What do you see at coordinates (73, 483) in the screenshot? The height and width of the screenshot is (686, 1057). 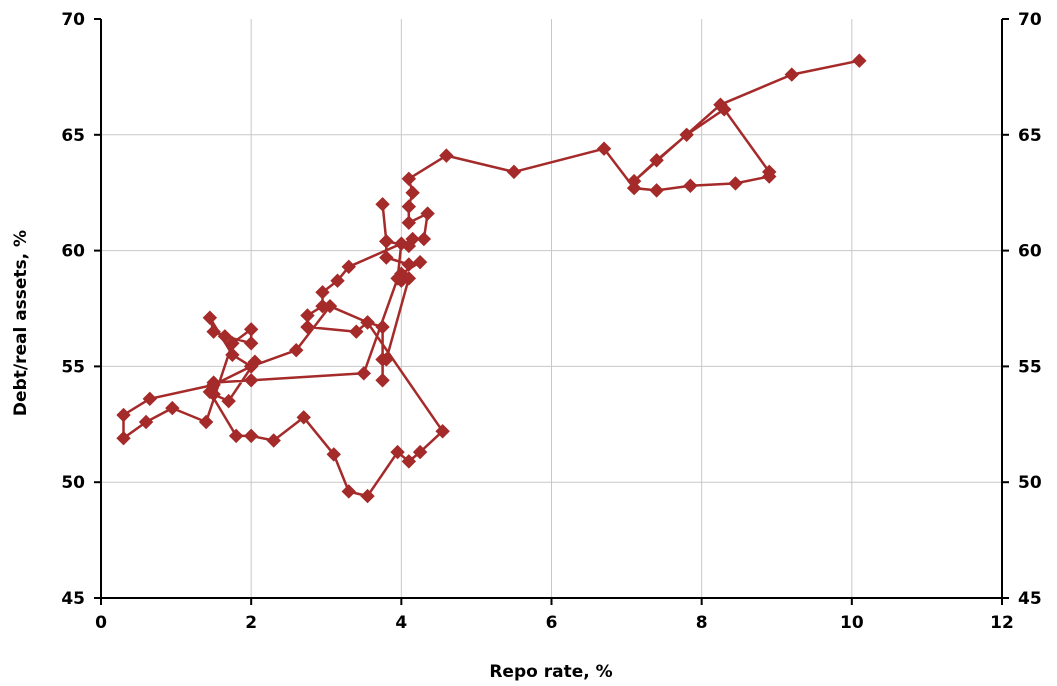 I see `y-tick-label-left: 50` at bounding box center [73, 483].